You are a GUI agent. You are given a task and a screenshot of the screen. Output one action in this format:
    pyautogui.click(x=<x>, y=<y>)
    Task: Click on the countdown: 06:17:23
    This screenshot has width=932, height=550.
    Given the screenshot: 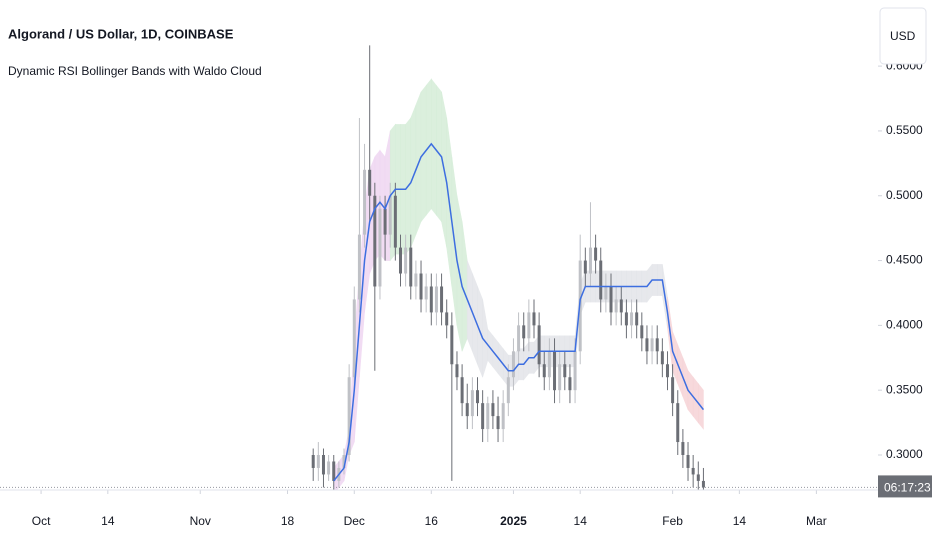 What is the action you would take?
    pyautogui.click(x=907, y=488)
    